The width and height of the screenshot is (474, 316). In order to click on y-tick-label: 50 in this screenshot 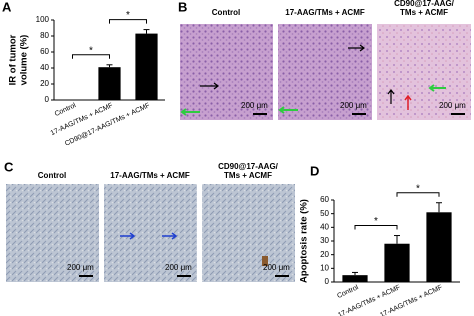, I will do `click(324, 213)`.